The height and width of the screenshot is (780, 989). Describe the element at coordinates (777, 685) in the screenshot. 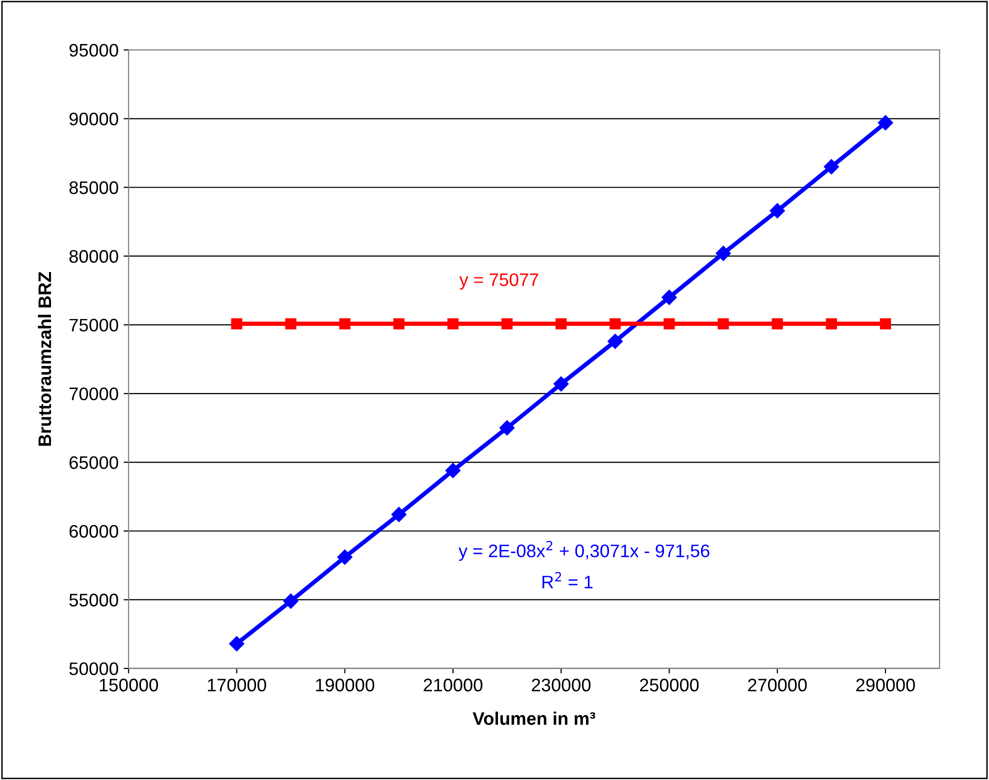

I see `x-tick-label: 270000` at that location.